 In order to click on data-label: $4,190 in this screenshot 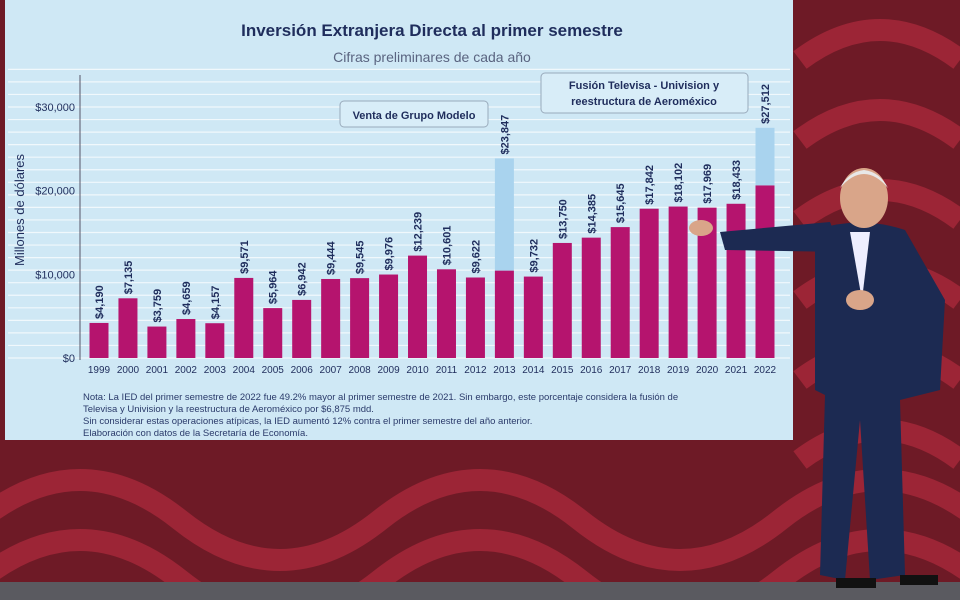, I will do `click(100, 302)`.